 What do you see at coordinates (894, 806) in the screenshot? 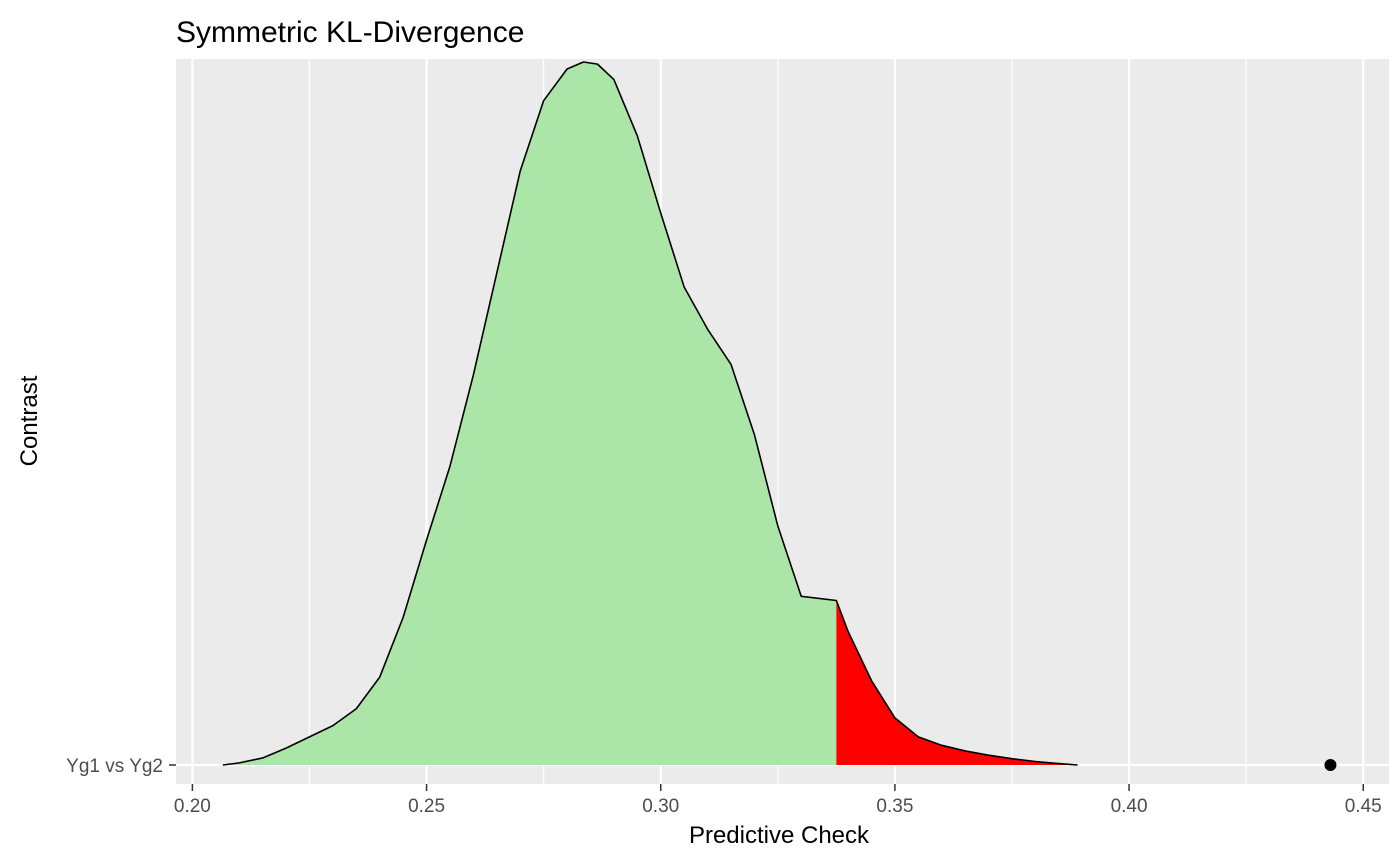
I see `x-tick-label: 0.35` at bounding box center [894, 806].